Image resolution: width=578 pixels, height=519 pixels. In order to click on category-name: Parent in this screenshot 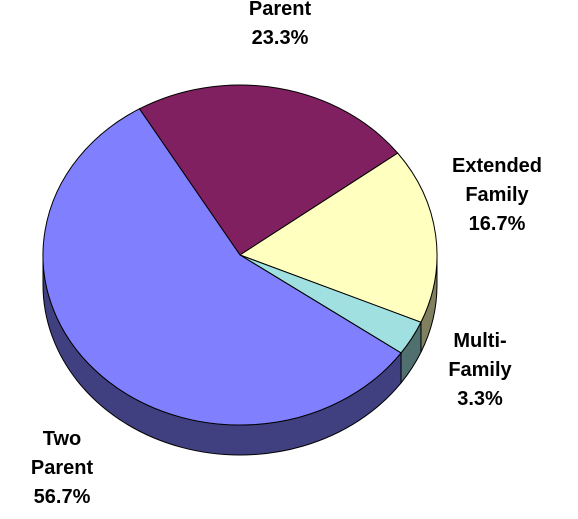, I will do `click(280, 10)`.